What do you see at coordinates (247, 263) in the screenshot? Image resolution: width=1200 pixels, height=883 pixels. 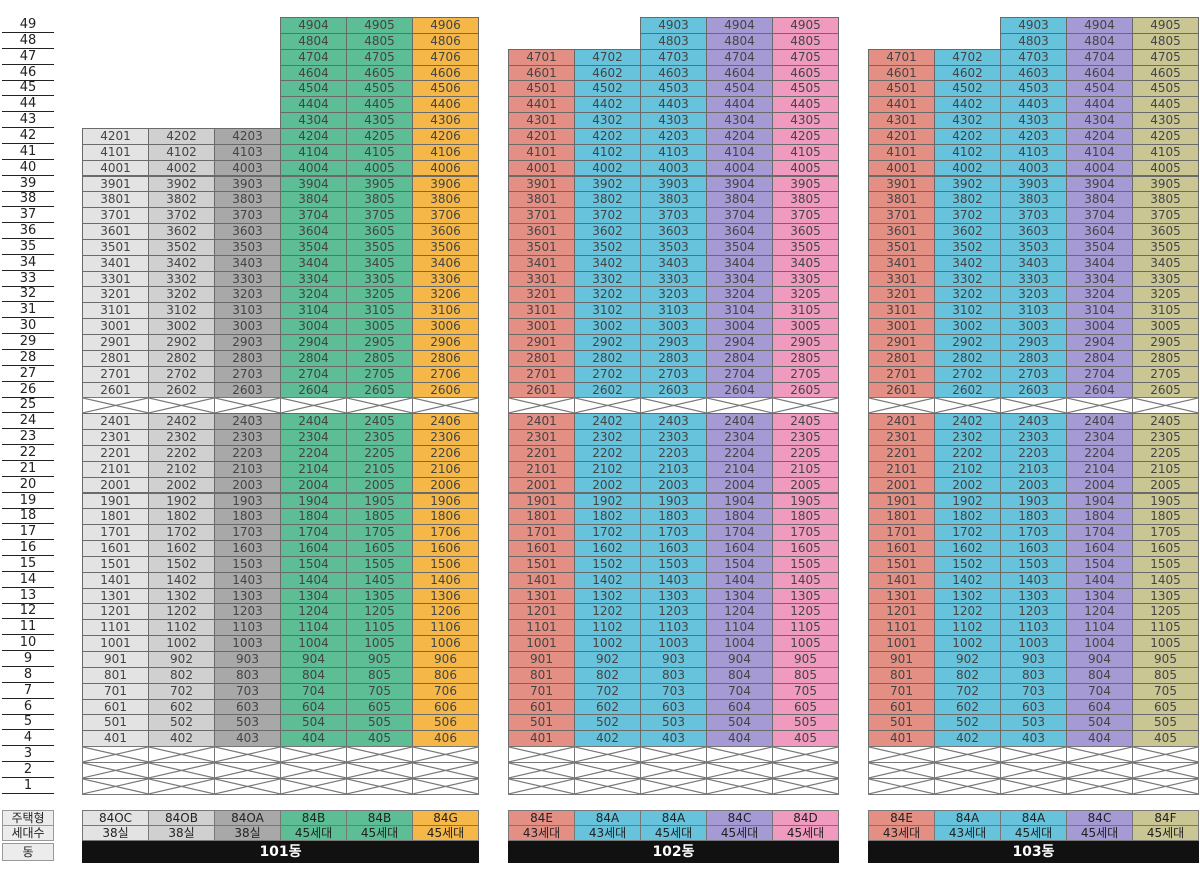 I see `unit-cell: 3403` at bounding box center [247, 263].